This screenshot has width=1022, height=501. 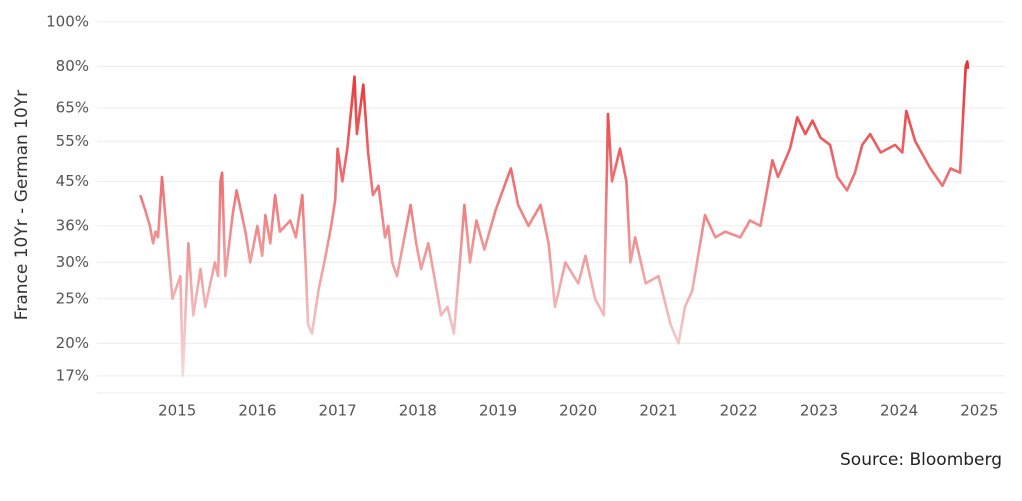 What do you see at coordinates (72, 298) in the screenshot?
I see `y-tick-label: 25%` at bounding box center [72, 298].